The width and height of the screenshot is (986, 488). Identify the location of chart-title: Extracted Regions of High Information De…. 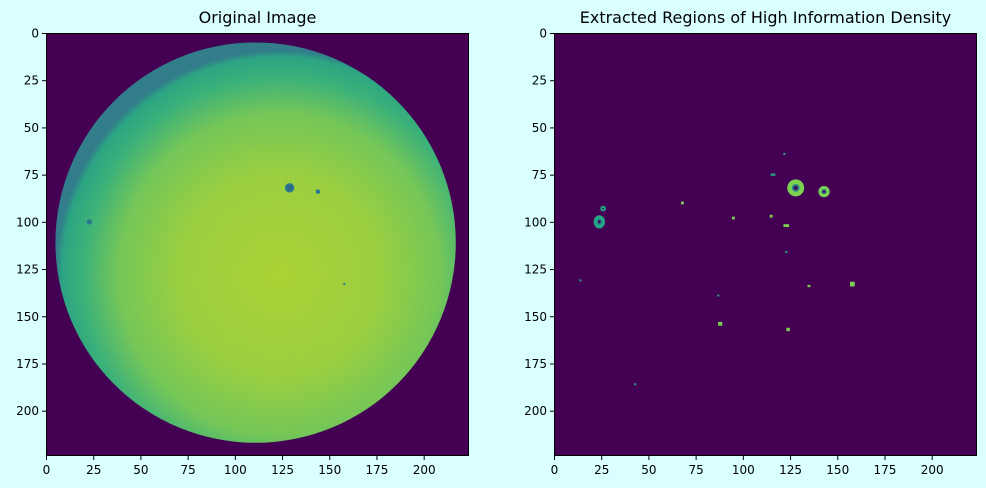
(765, 17).